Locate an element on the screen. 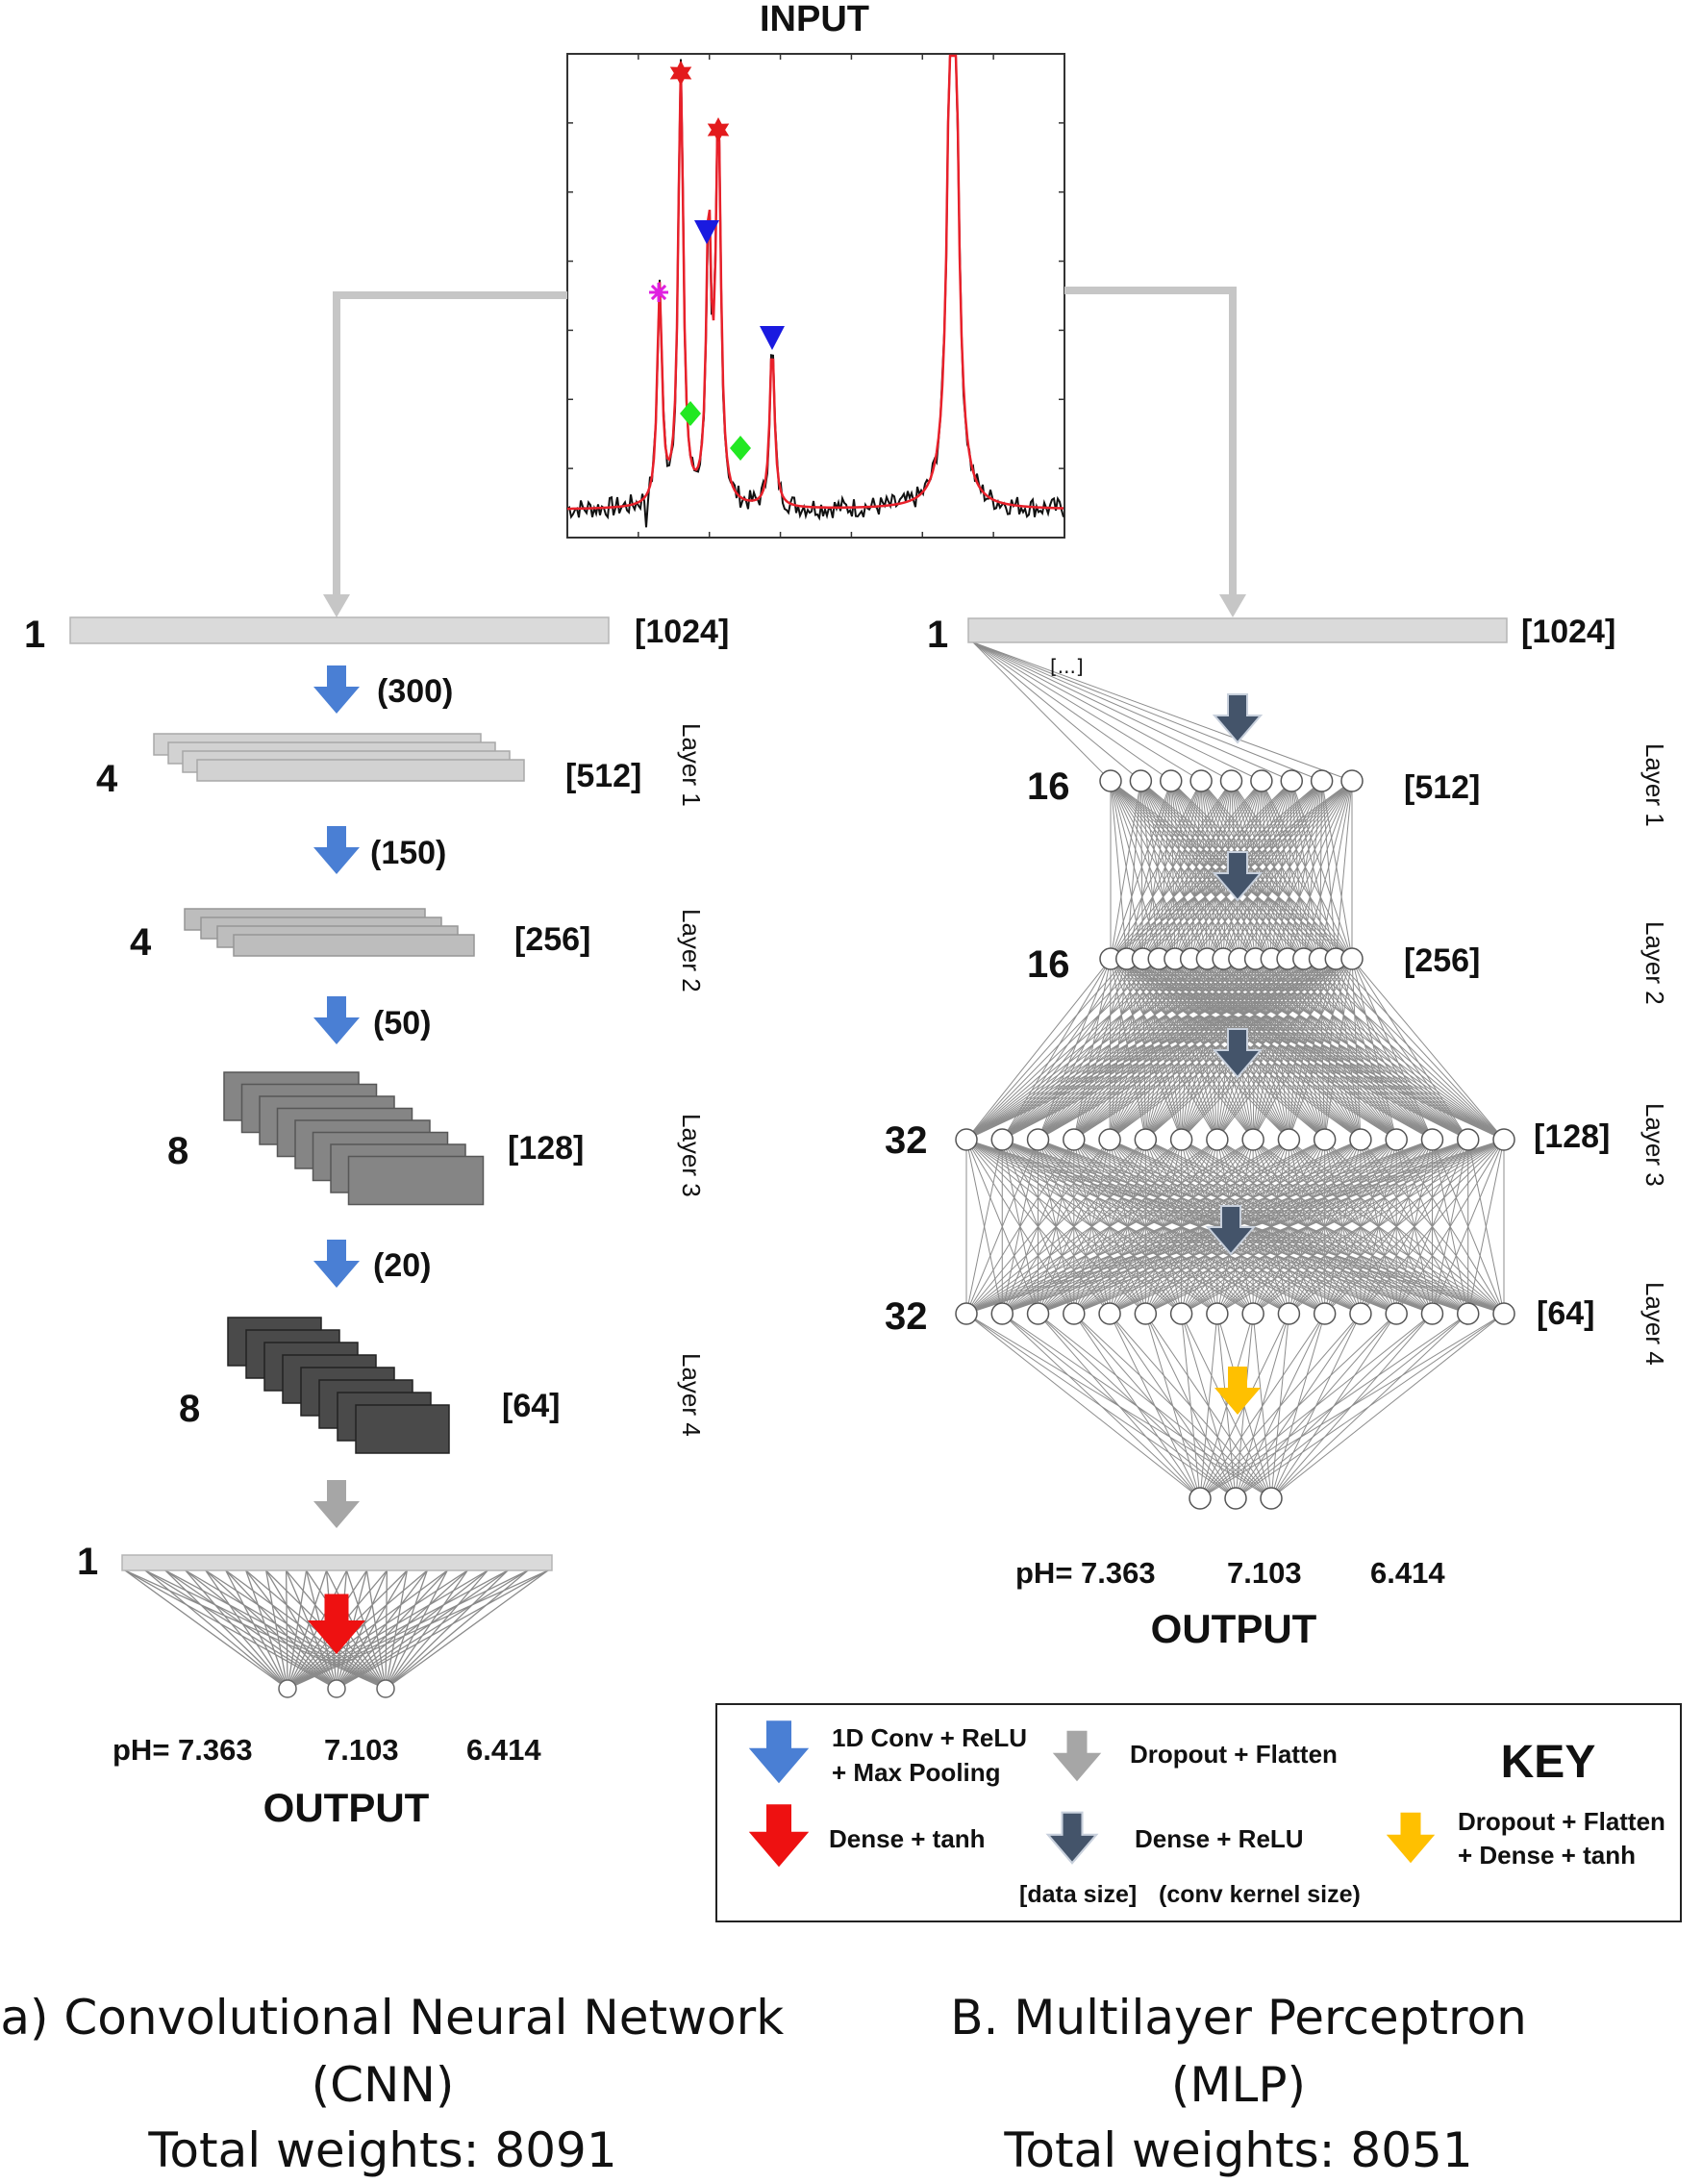 The width and height of the screenshot is (1702, 2184). cnn-output-value-3: 6.414 is located at coordinates (503, 1750).